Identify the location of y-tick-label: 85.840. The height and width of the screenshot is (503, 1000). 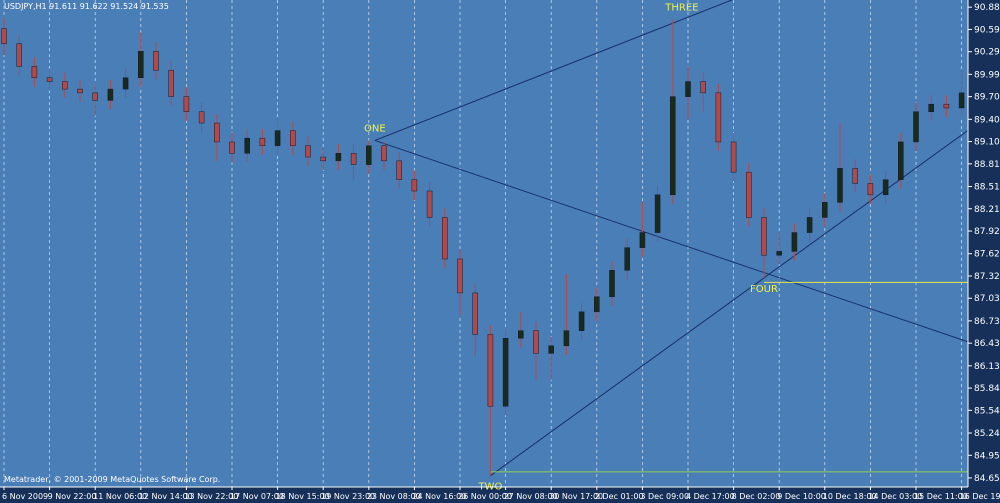
(987, 389).